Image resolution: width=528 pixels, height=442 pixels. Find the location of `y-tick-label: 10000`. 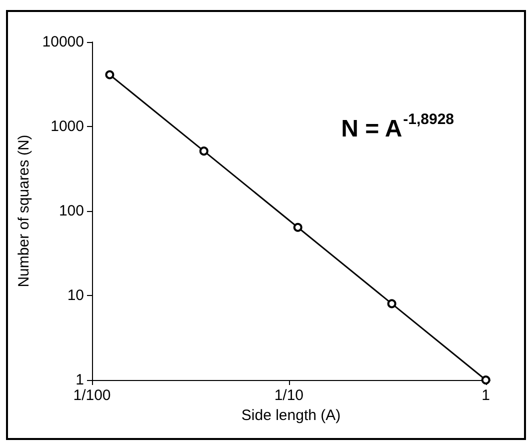

y-tick-label: 10000 is located at coordinates (63, 42).